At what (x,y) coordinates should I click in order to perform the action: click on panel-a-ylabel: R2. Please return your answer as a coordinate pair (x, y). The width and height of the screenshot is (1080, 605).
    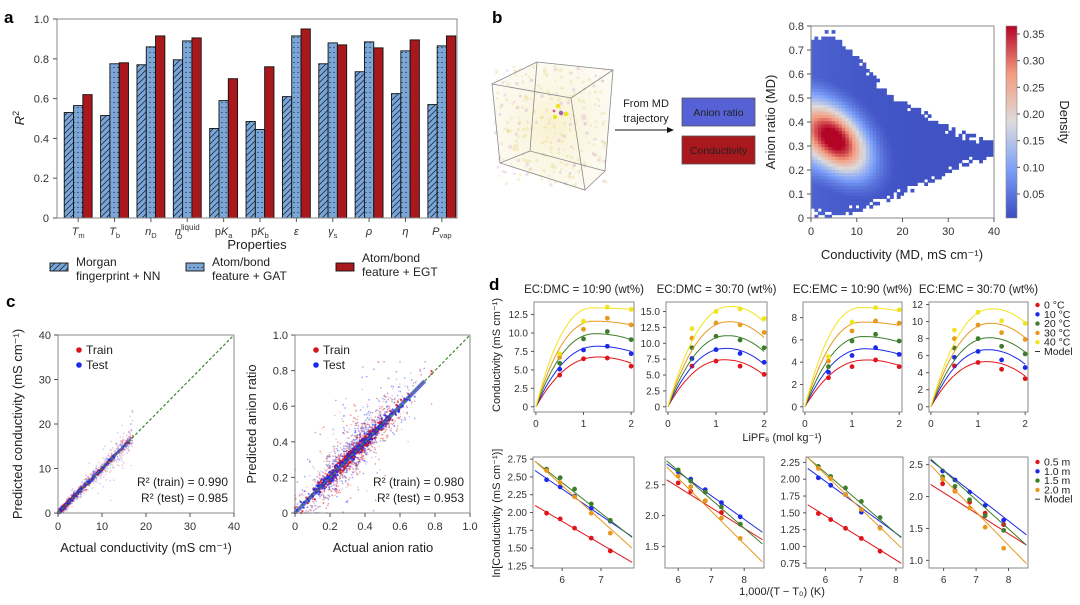
    Looking at the image, I should click on (19, 118).